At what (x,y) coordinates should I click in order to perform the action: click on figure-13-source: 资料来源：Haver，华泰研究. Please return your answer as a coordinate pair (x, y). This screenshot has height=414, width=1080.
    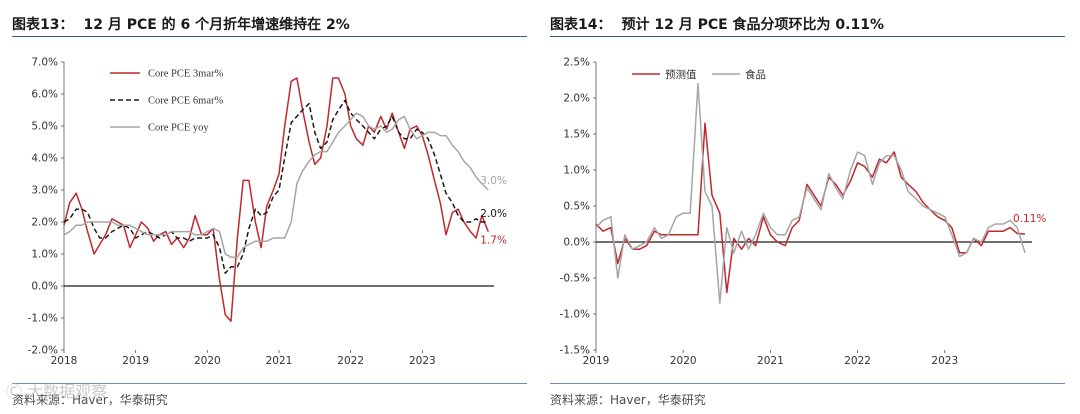
    Looking at the image, I should click on (90, 400).